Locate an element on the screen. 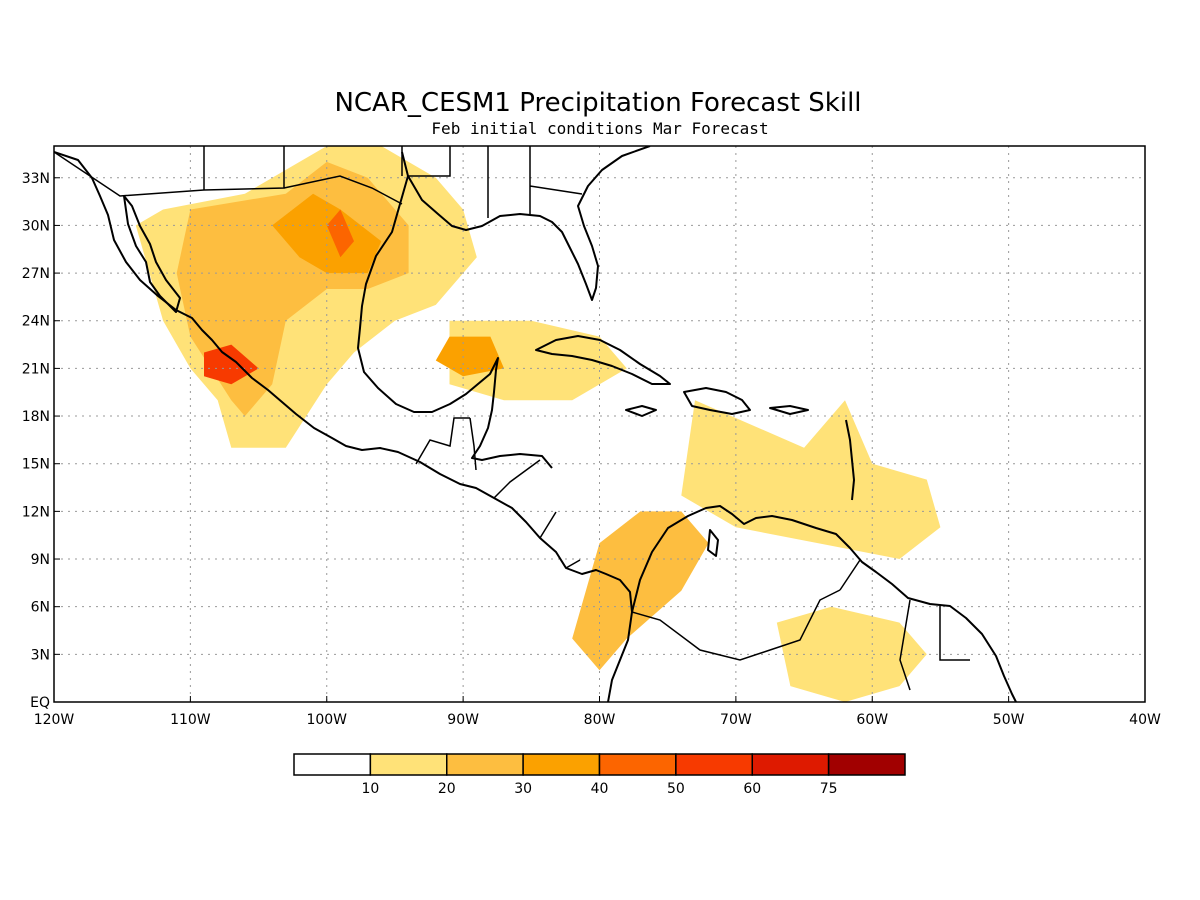  y-tick-label: 12N is located at coordinates (36, 512).